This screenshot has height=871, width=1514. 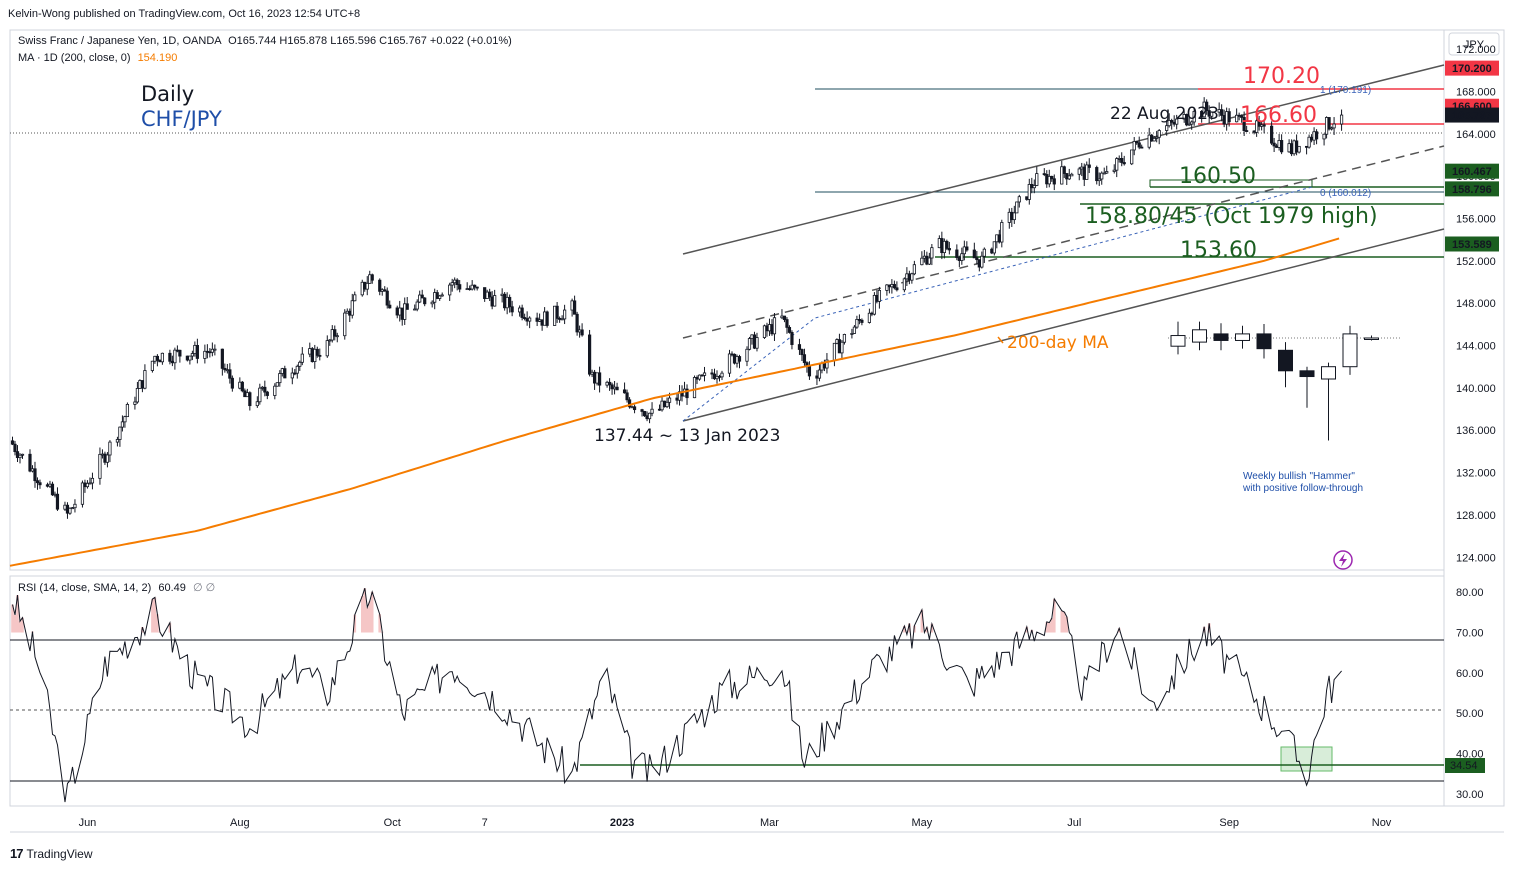 What do you see at coordinates (687, 436) in the screenshot?
I see `low-date-label: 137.44 ~ 13 Jan 2023` at bounding box center [687, 436].